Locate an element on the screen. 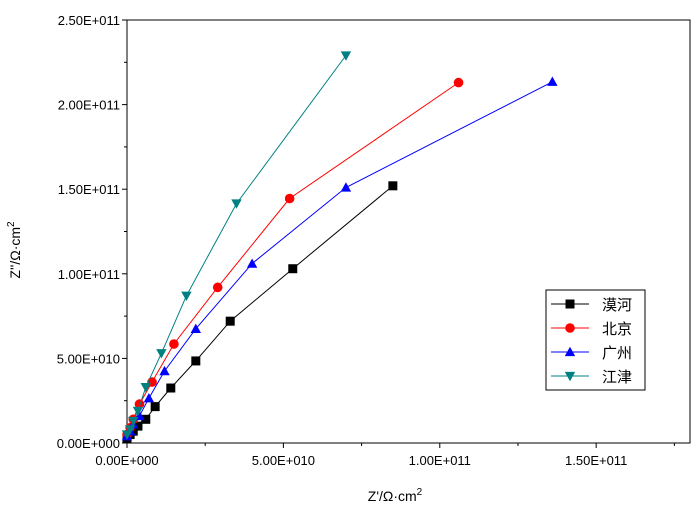 The height and width of the screenshot is (514, 695). x-axis-ticks: 0.00E+000 5.00E+010 1.00E+011 1.50E+011 is located at coordinates (385, 455).